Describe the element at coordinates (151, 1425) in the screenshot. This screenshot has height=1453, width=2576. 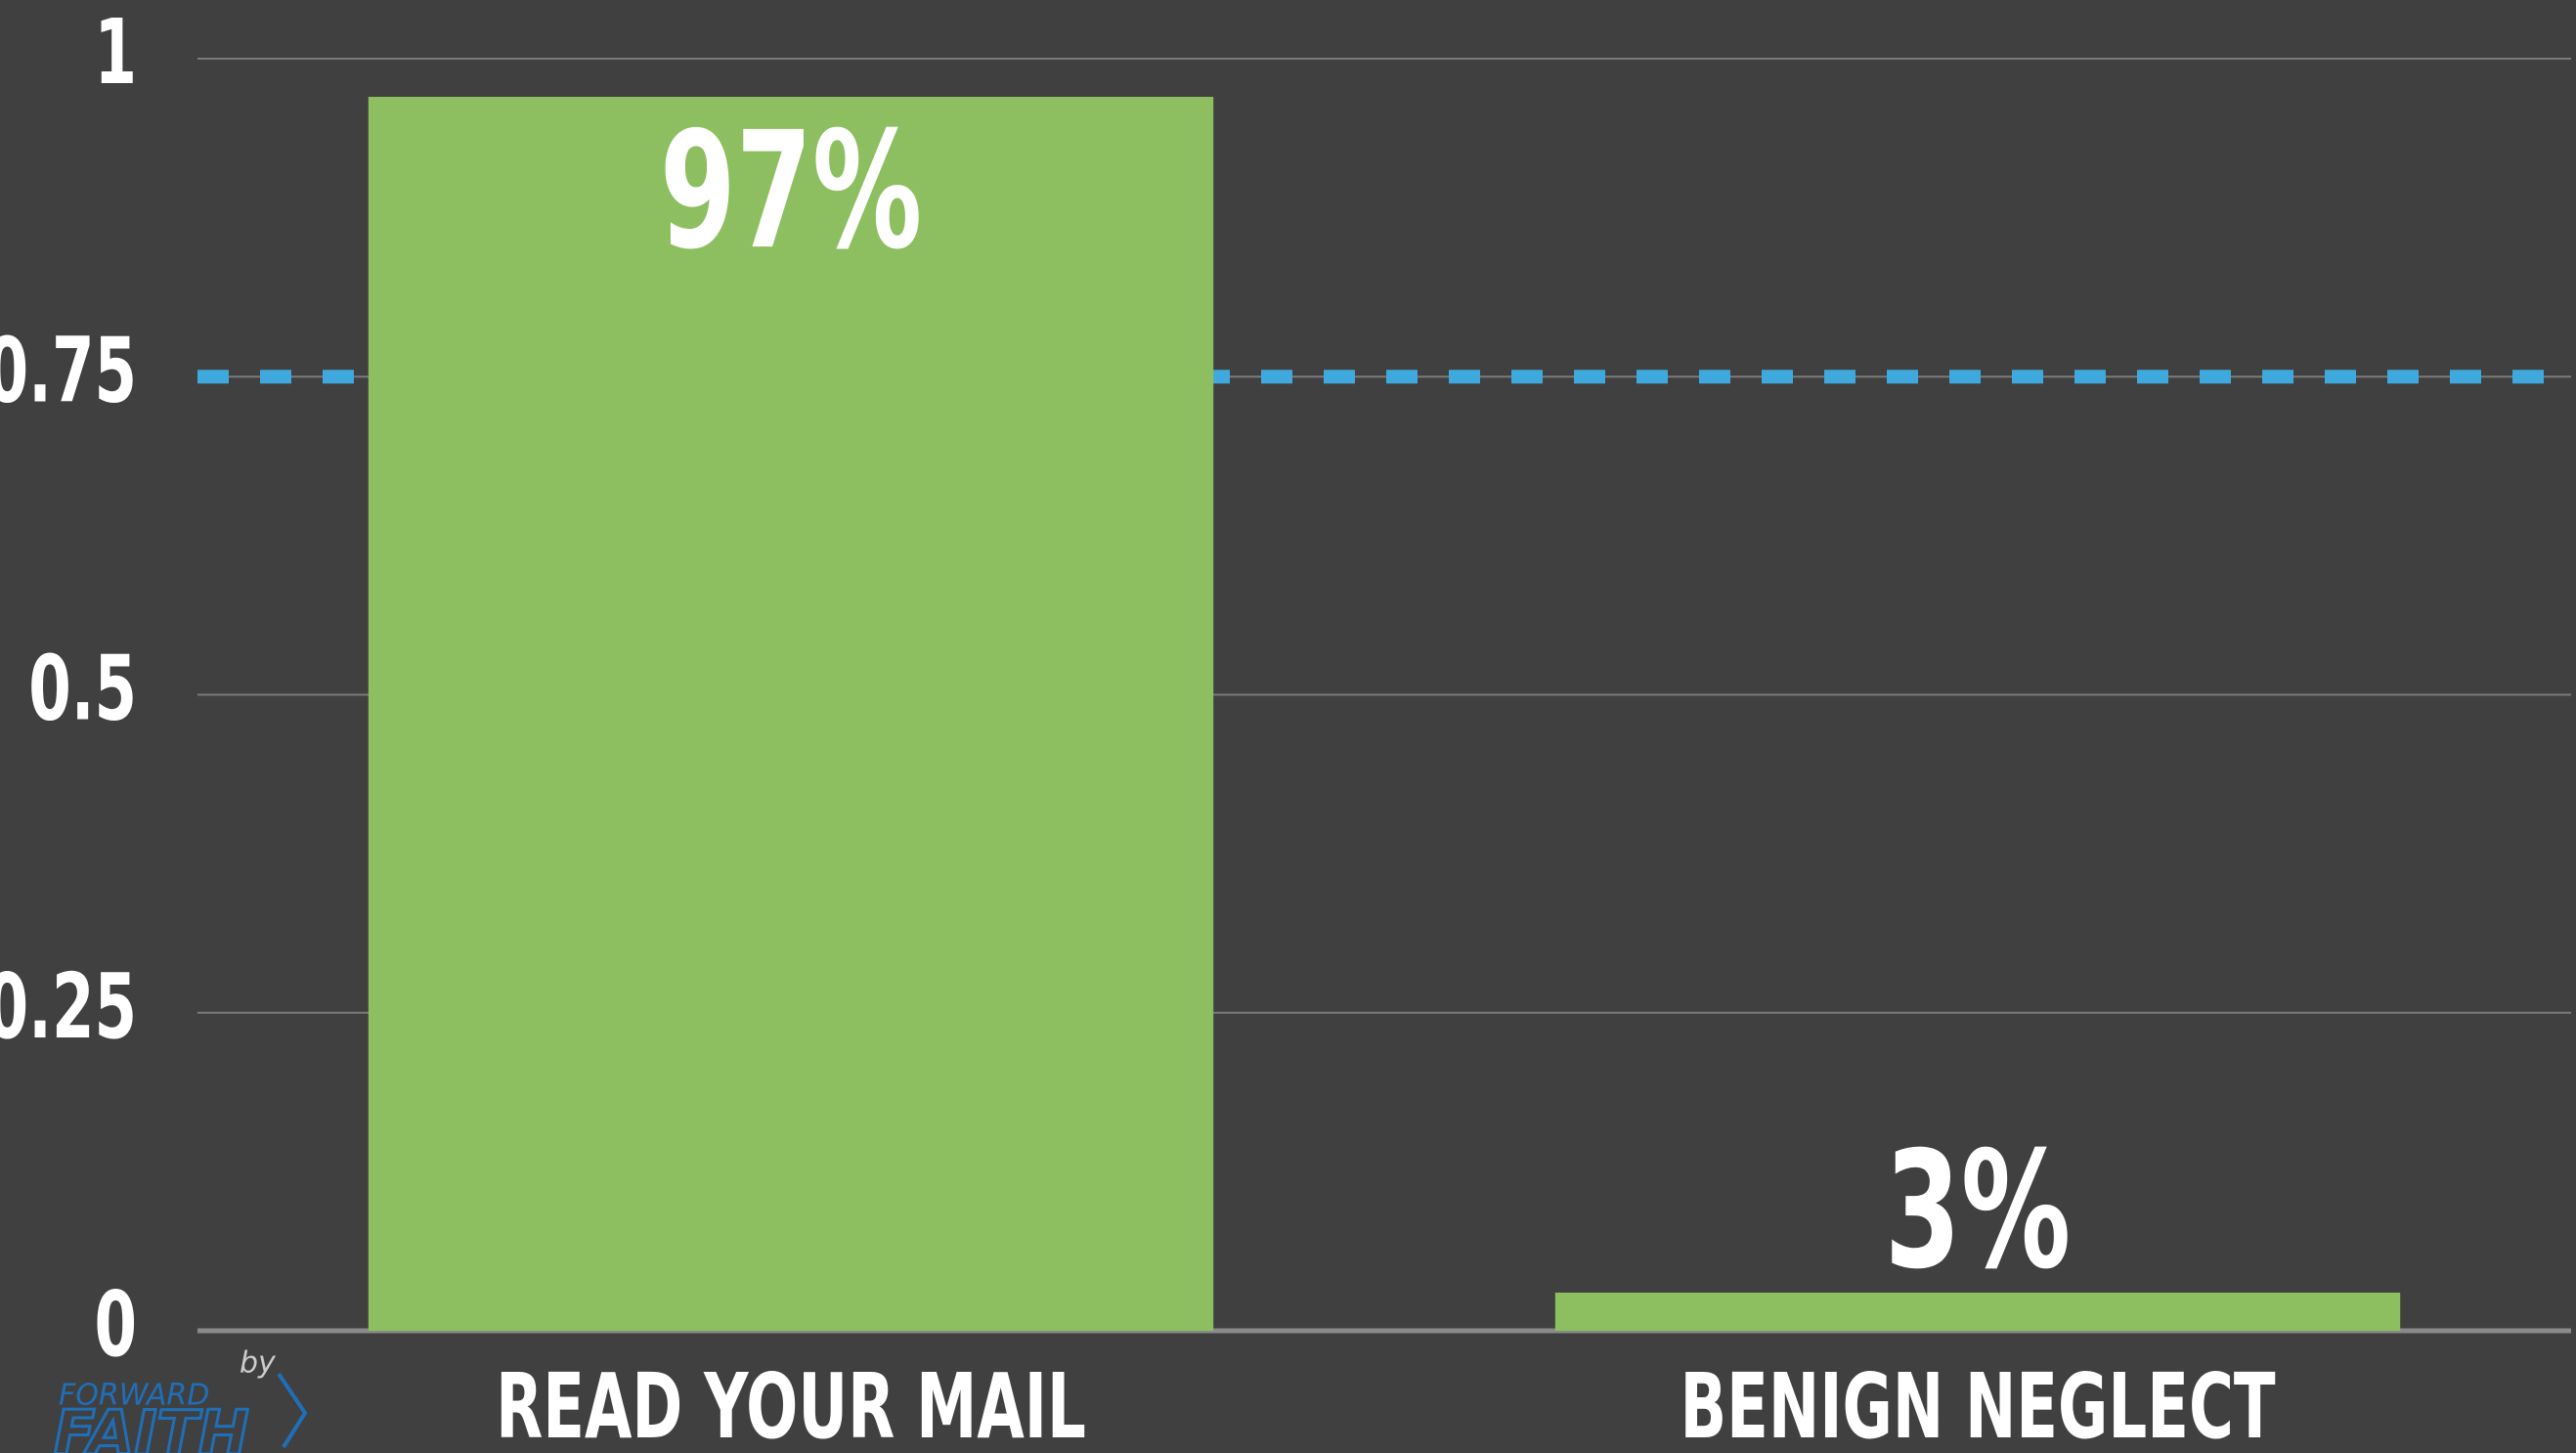
I see `logo-brand: FAITH` at that location.